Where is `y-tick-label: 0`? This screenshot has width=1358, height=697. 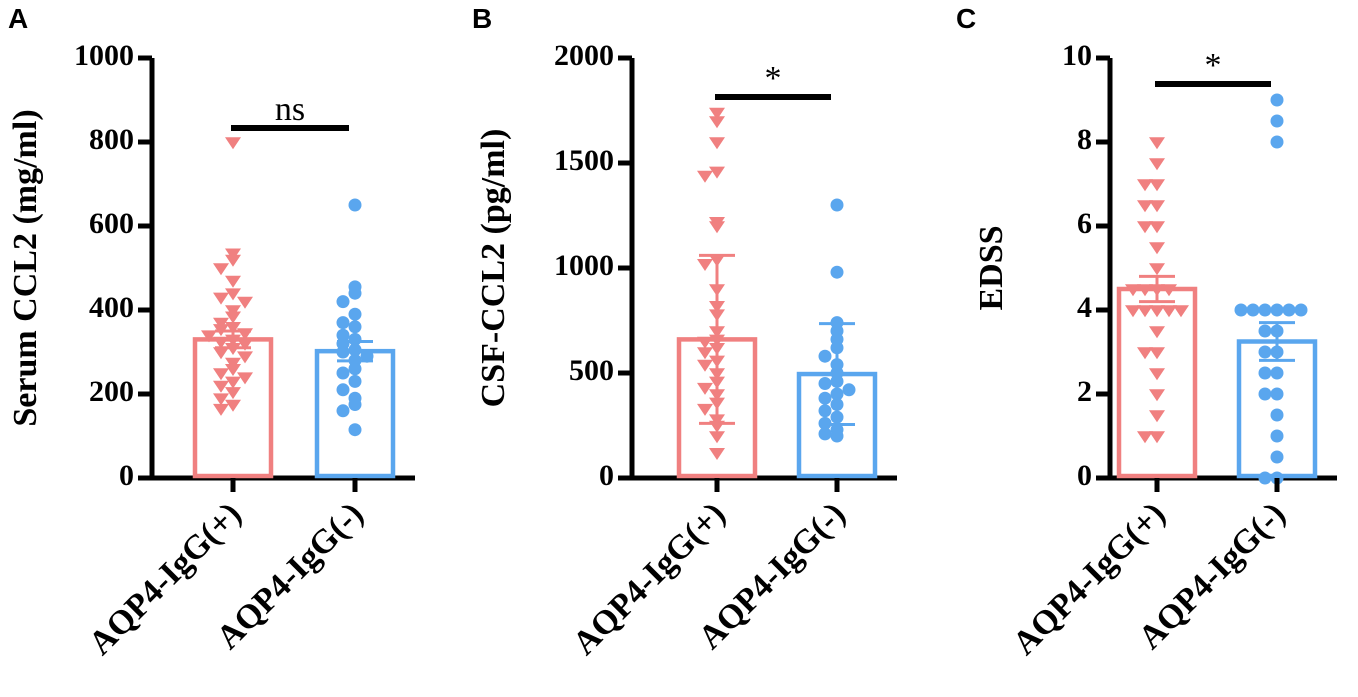
y-tick-label: 0 is located at coordinates (1084, 475).